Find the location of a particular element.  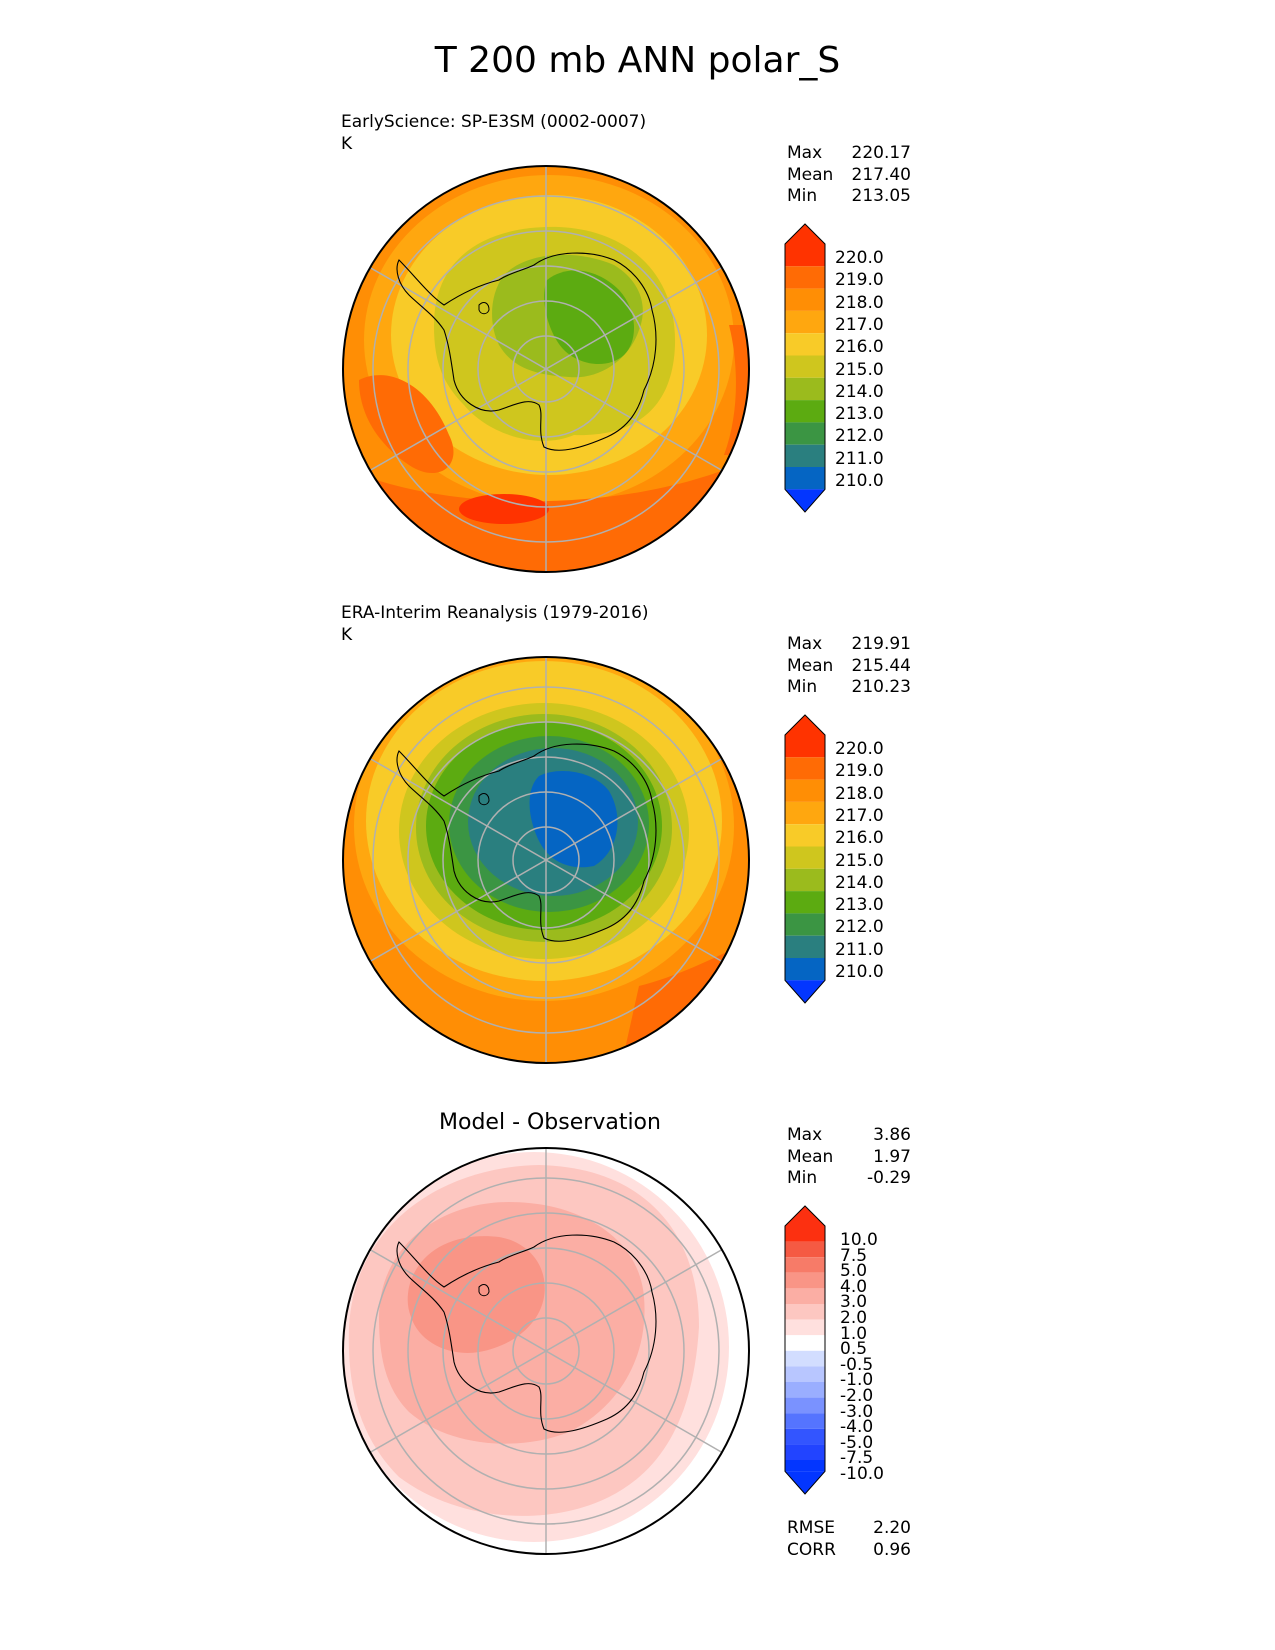

panel-diff-stats: Max 3.86 Mean 1.97 Min -0.29 is located at coordinates (849, 1157).